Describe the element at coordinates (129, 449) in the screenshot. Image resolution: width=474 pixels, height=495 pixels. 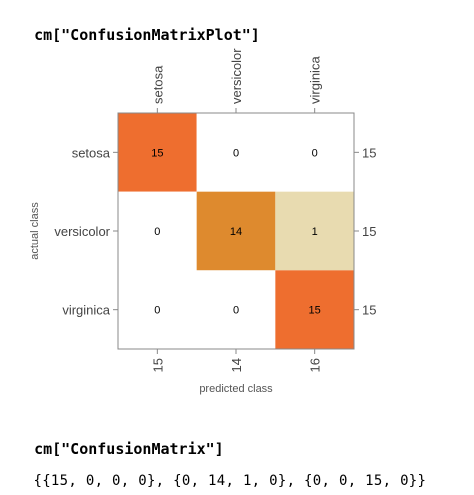
I see `input-code-text: cm["ConfusionMatrix"]` at that location.